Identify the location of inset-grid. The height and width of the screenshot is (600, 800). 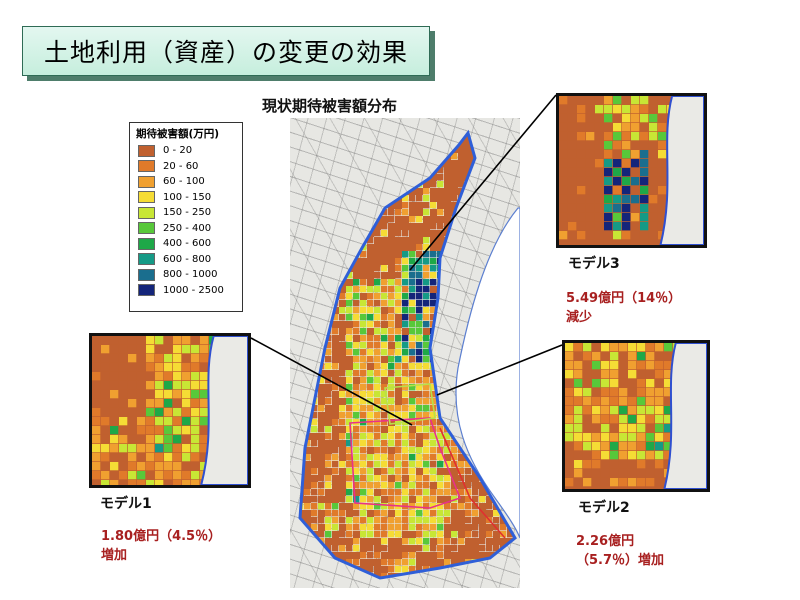
(636, 416).